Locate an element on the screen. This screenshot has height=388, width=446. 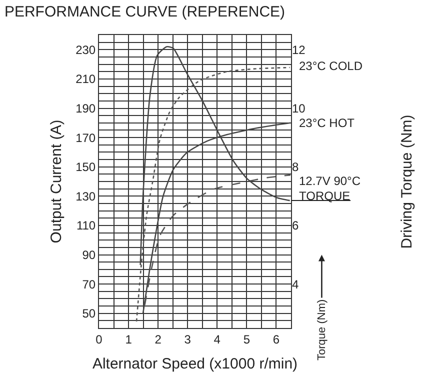
x-tick-label: 4 is located at coordinates (217, 339).